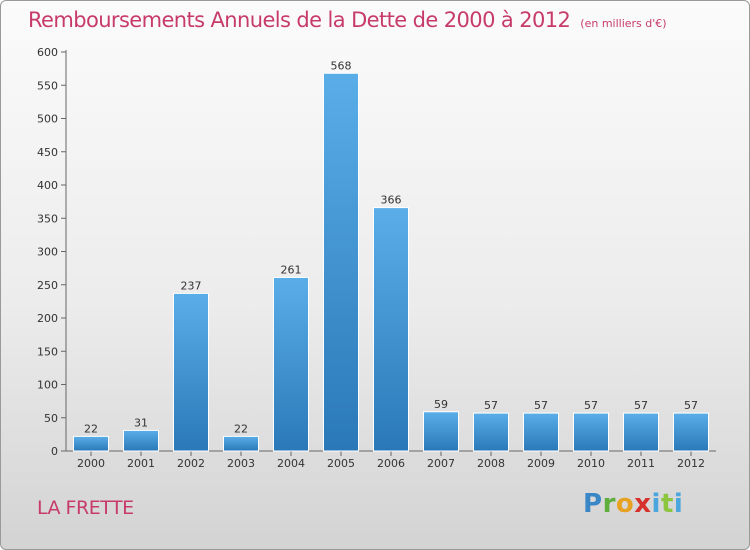  Describe the element at coordinates (441, 463) in the screenshot. I see `x-tick-label: 2007` at that location.